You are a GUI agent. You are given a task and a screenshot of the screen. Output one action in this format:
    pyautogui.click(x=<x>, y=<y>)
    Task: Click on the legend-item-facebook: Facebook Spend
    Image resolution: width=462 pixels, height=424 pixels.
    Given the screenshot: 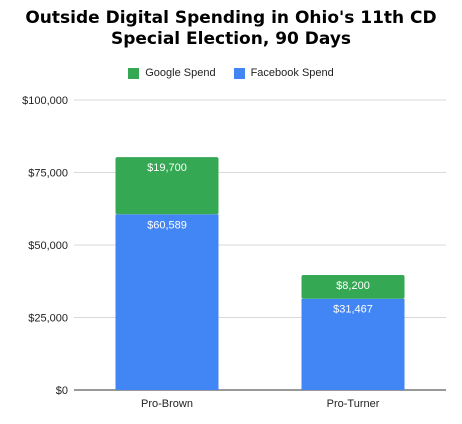 What is the action you would take?
    pyautogui.click(x=283, y=73)
    